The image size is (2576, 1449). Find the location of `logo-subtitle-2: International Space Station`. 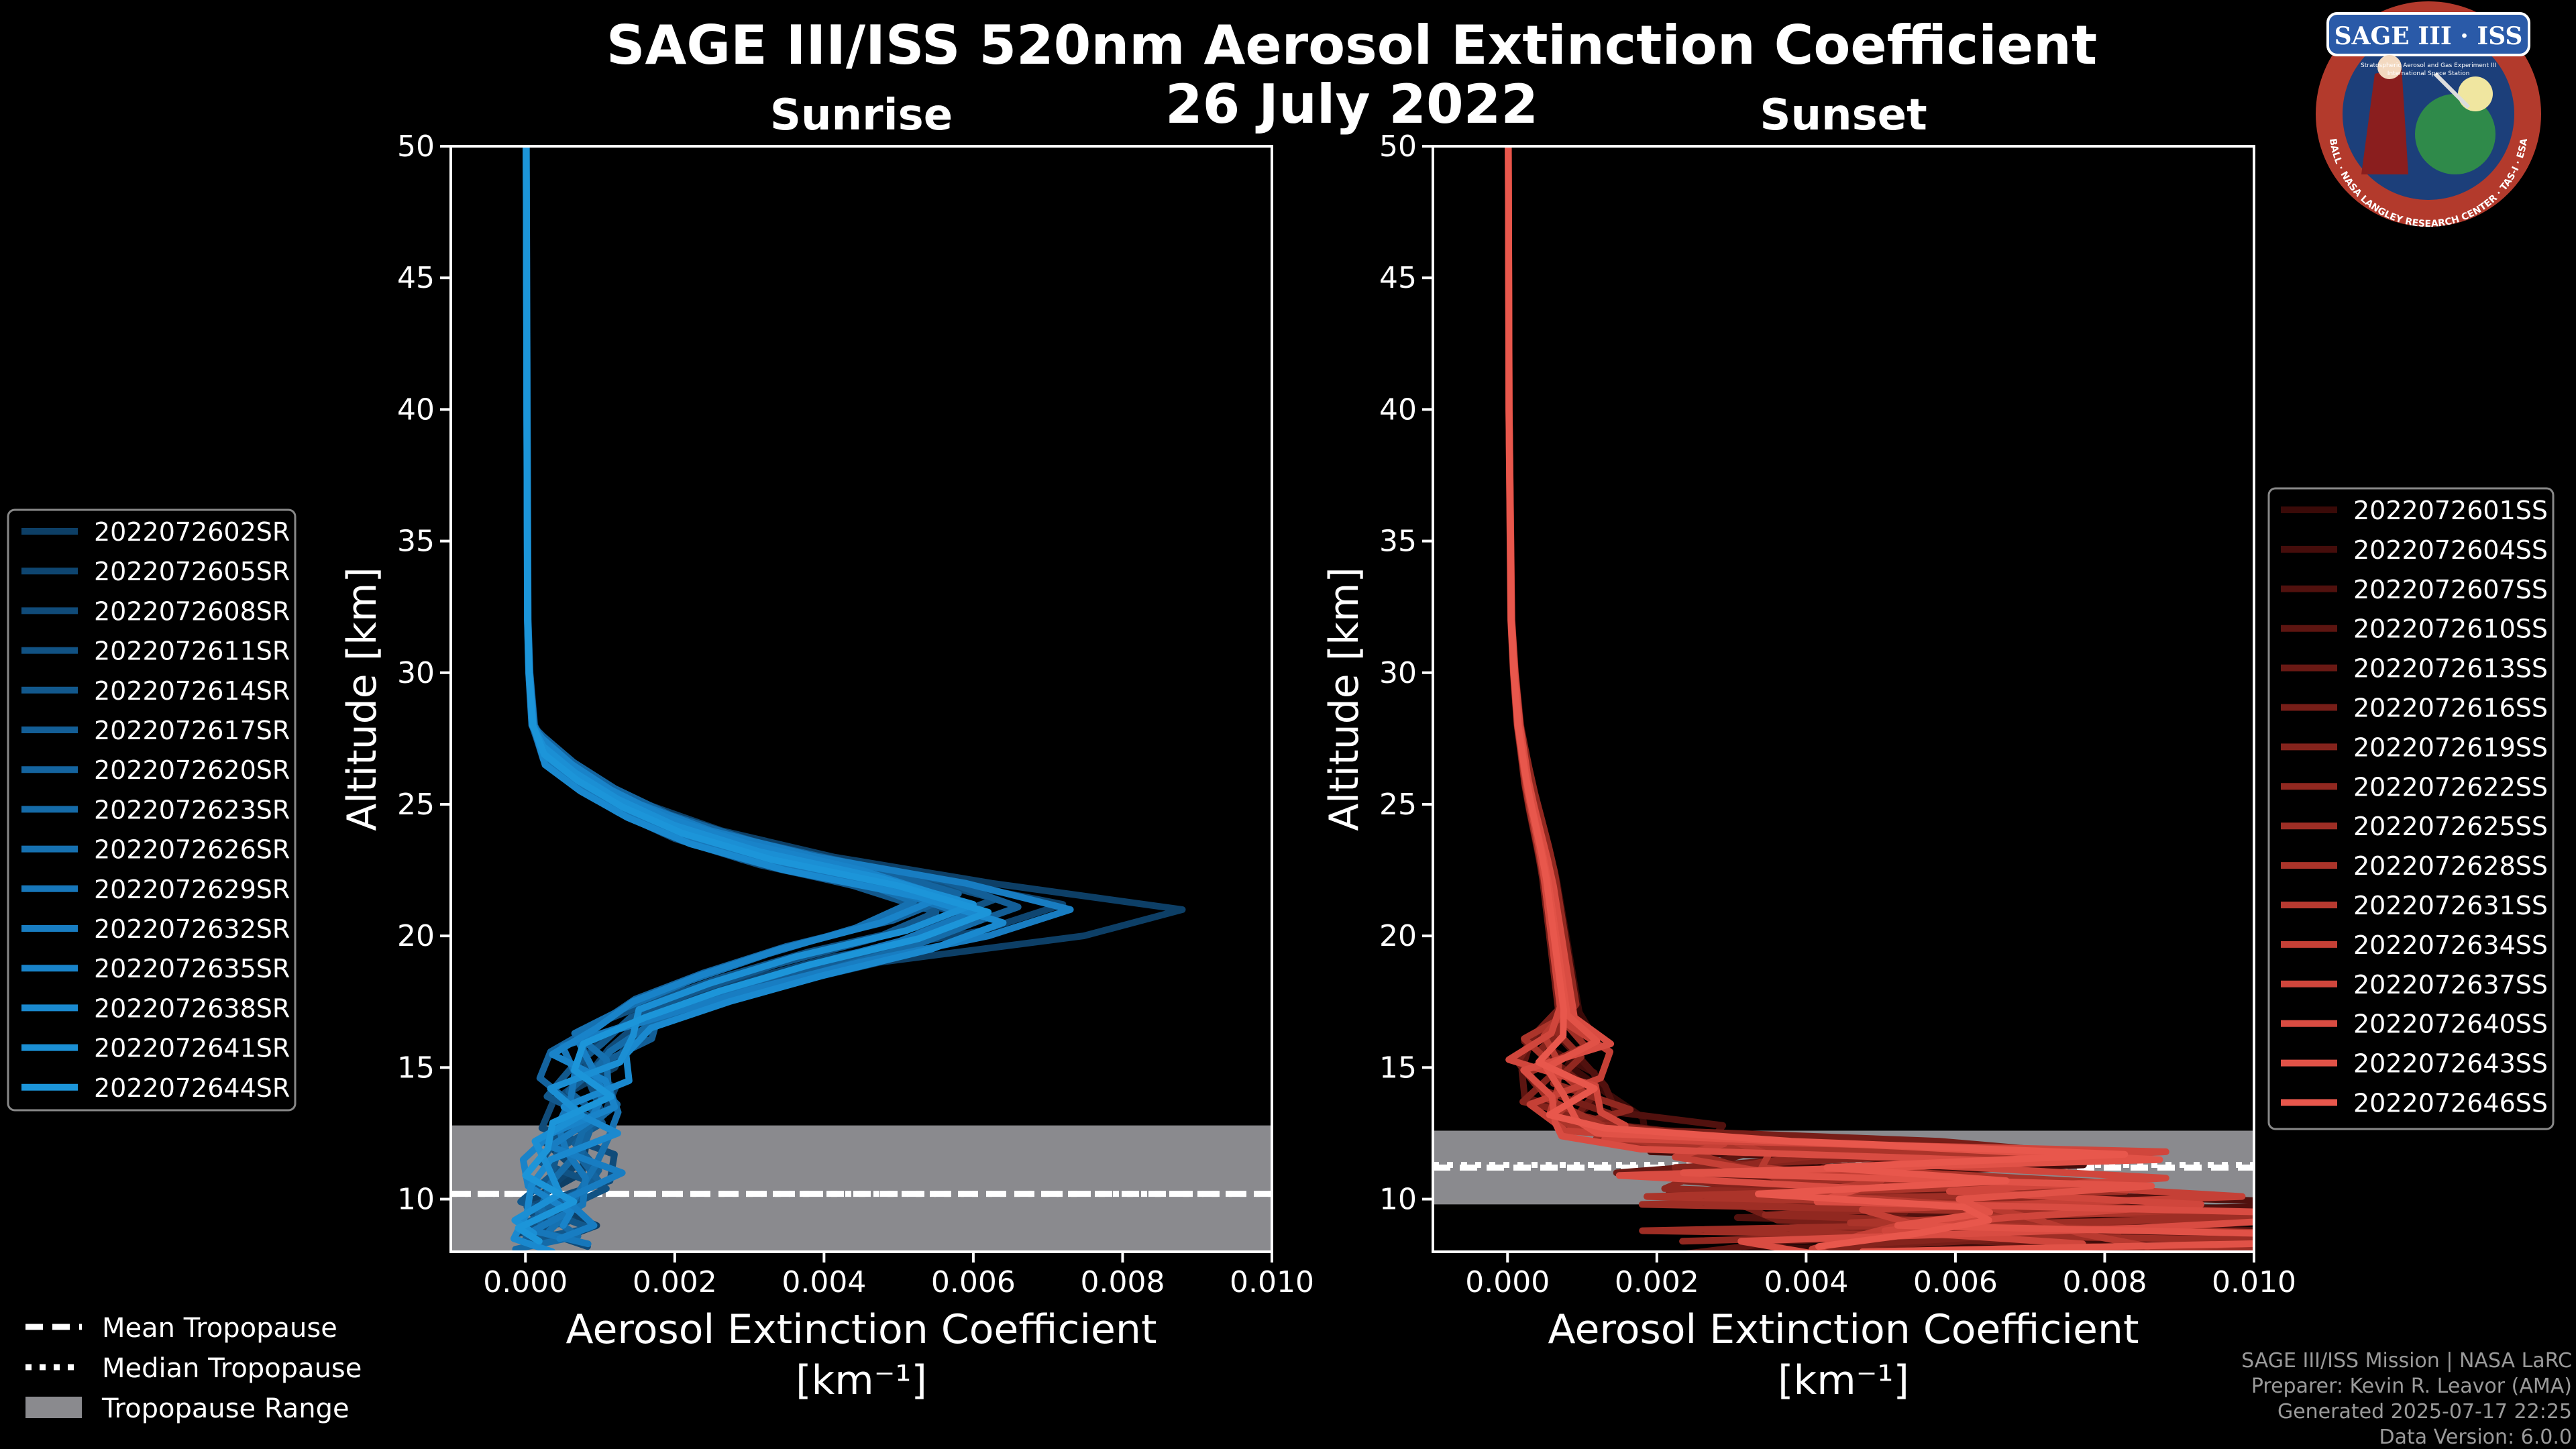

logo-subtitle-2: International Space Station is located at coordinates (2428, 73).